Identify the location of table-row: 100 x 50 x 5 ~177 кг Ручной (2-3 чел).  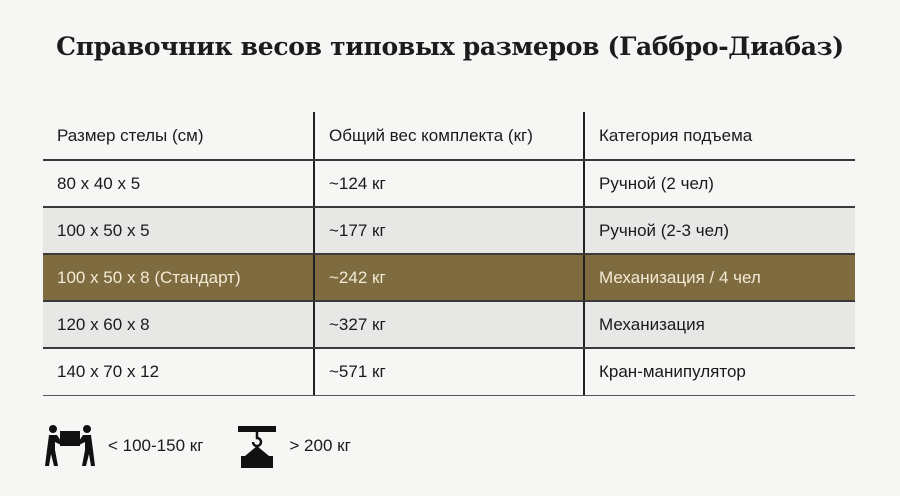
(449, 231).